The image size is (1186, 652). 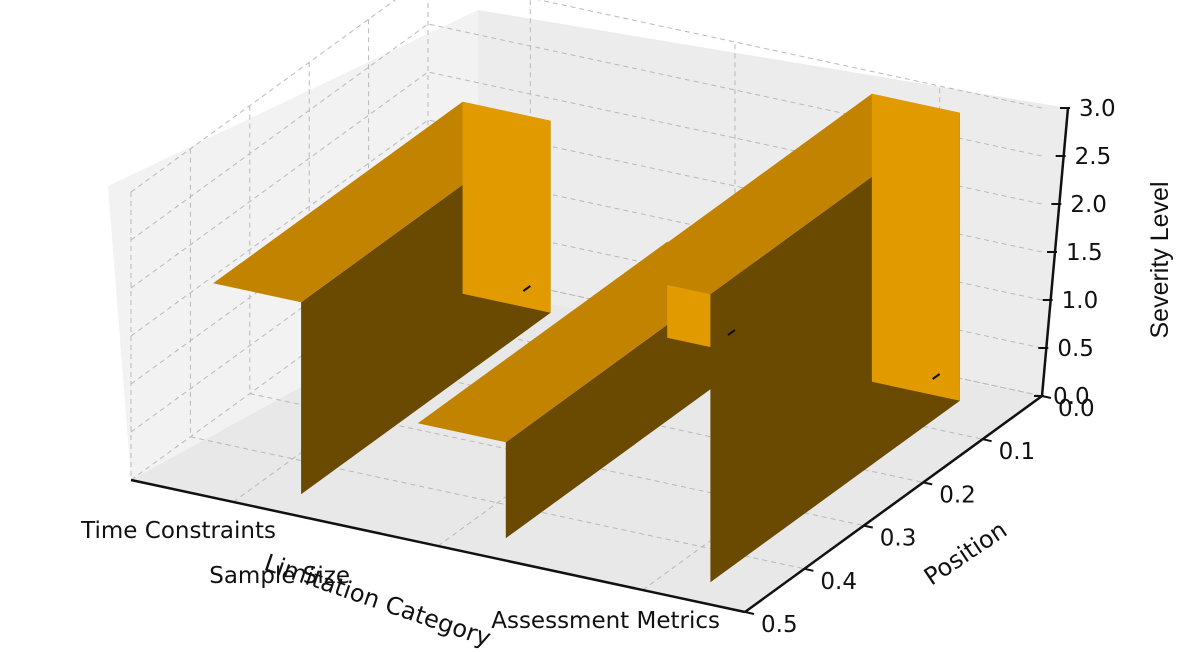 What do you see at coordinates (1075, 349) in the screenshot?
I see `z-tick-label: 0.5` at bounding box center [1075, 349].